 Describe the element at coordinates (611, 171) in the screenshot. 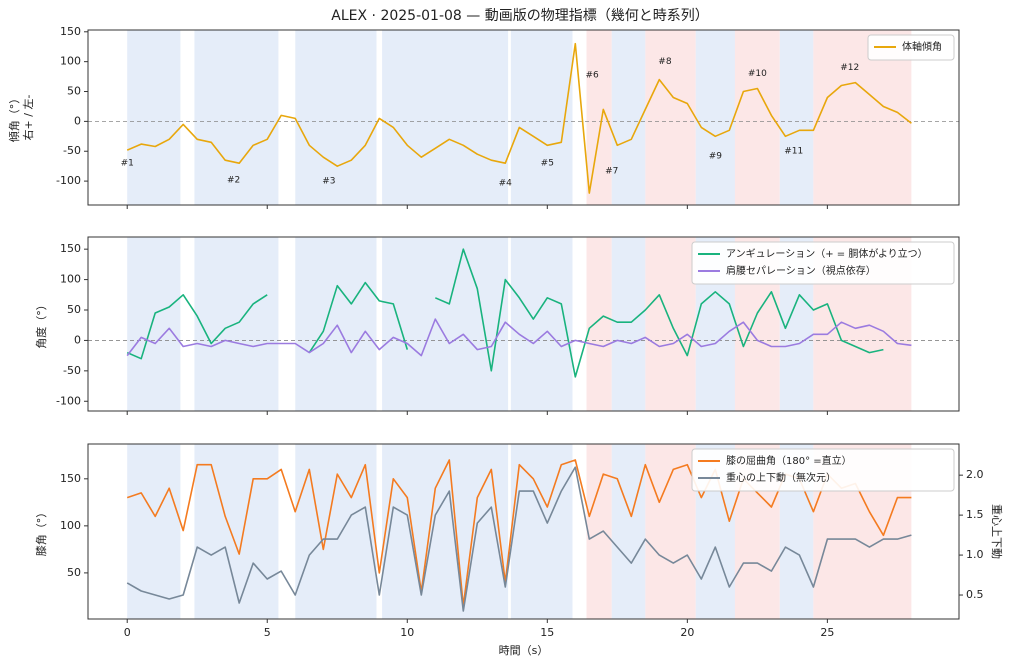

I see `annotation: #7` at that location.